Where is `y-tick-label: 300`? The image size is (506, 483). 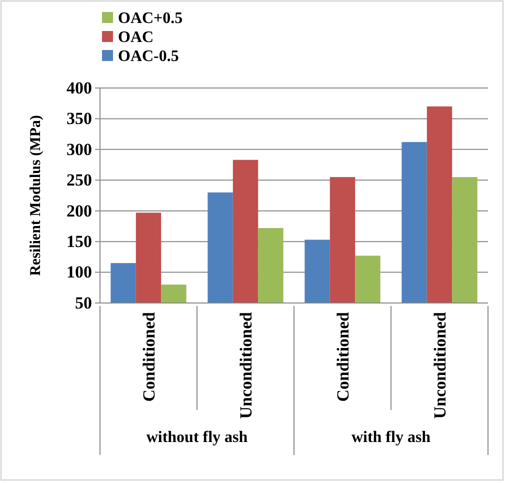 y-tick-label: 300 is located at coordinates (79, 149).